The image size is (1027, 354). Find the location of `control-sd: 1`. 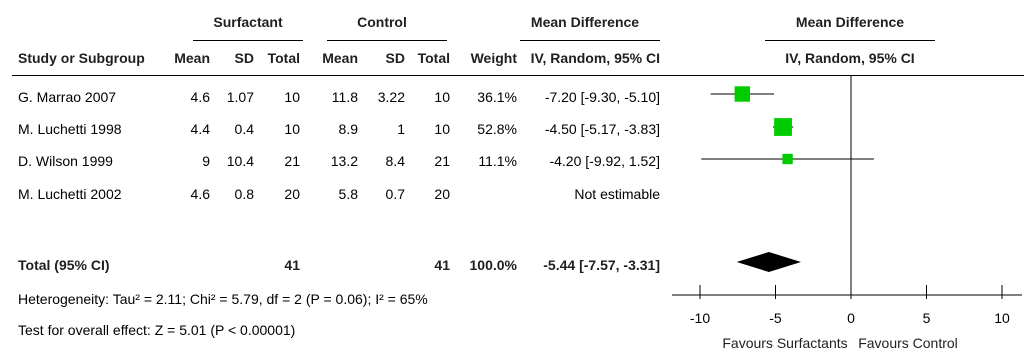

control-sd: 1 is located at coordinates (401, 129).